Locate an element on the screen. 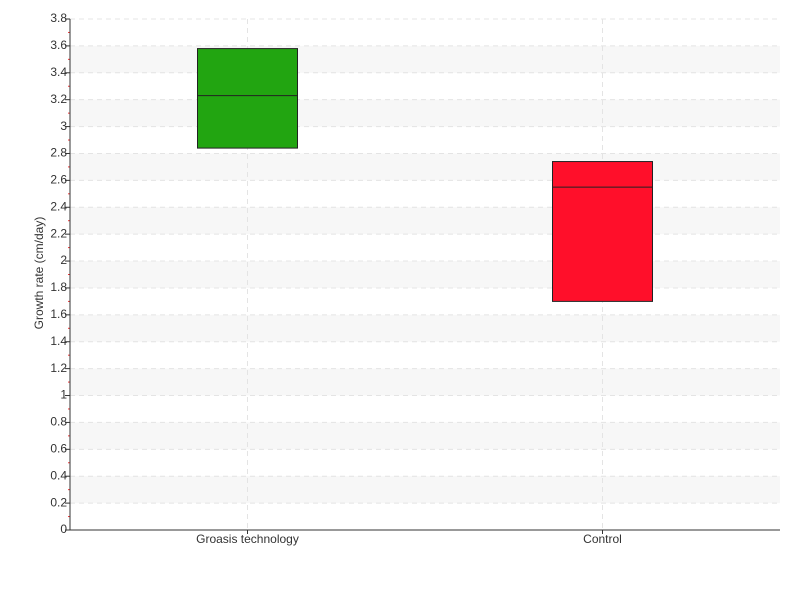  y-tick-label: 3 is located at coordinates (63, 126).